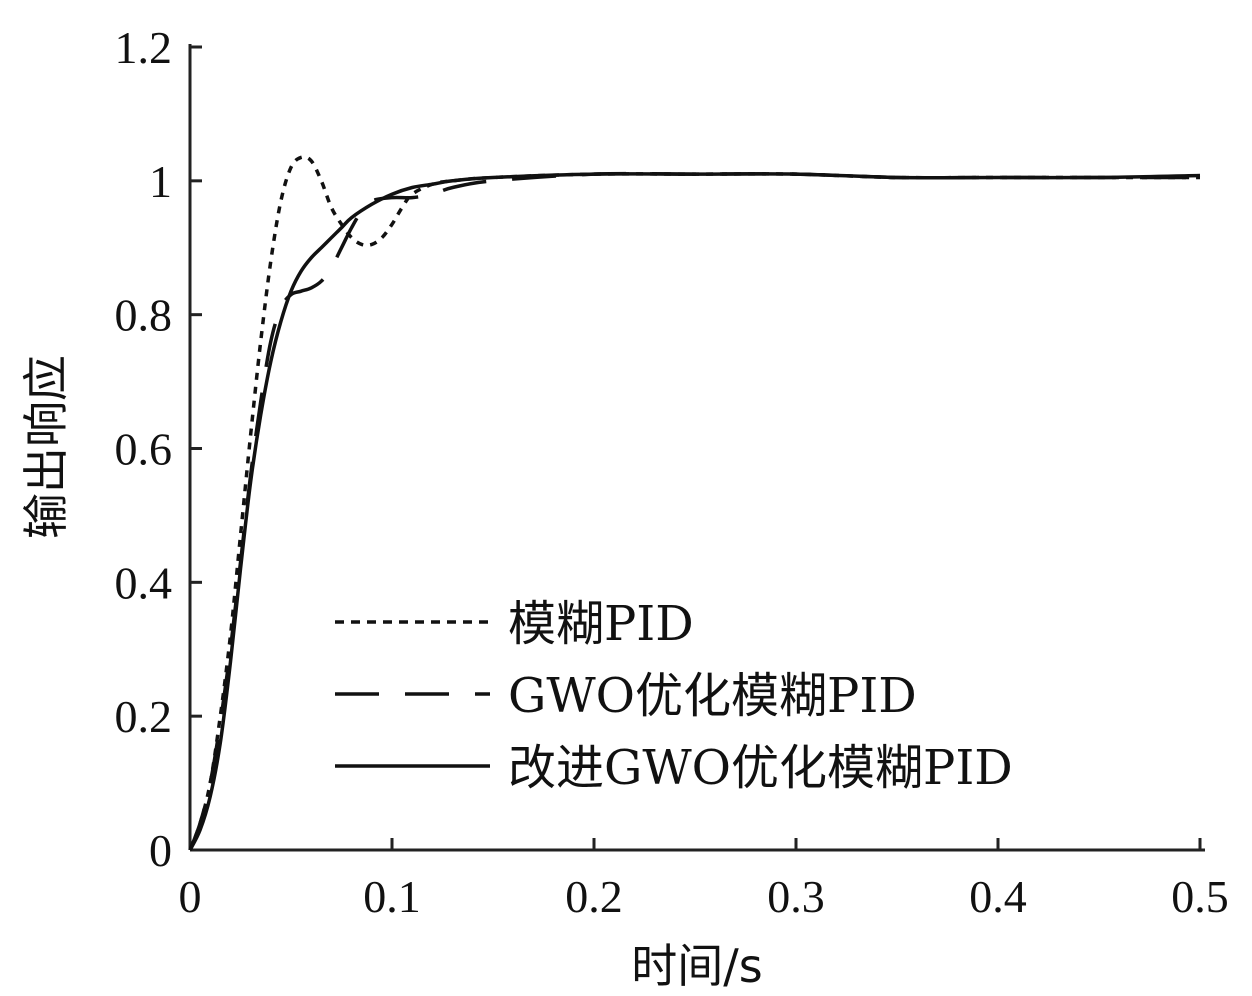 The image size is (1252, 996). I want to click on x-tick-label-2: 0.2, so click(594, 896).